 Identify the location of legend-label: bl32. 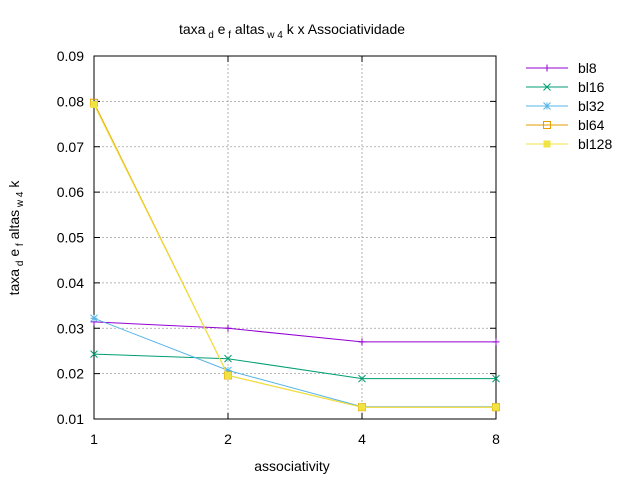
(591, 106).